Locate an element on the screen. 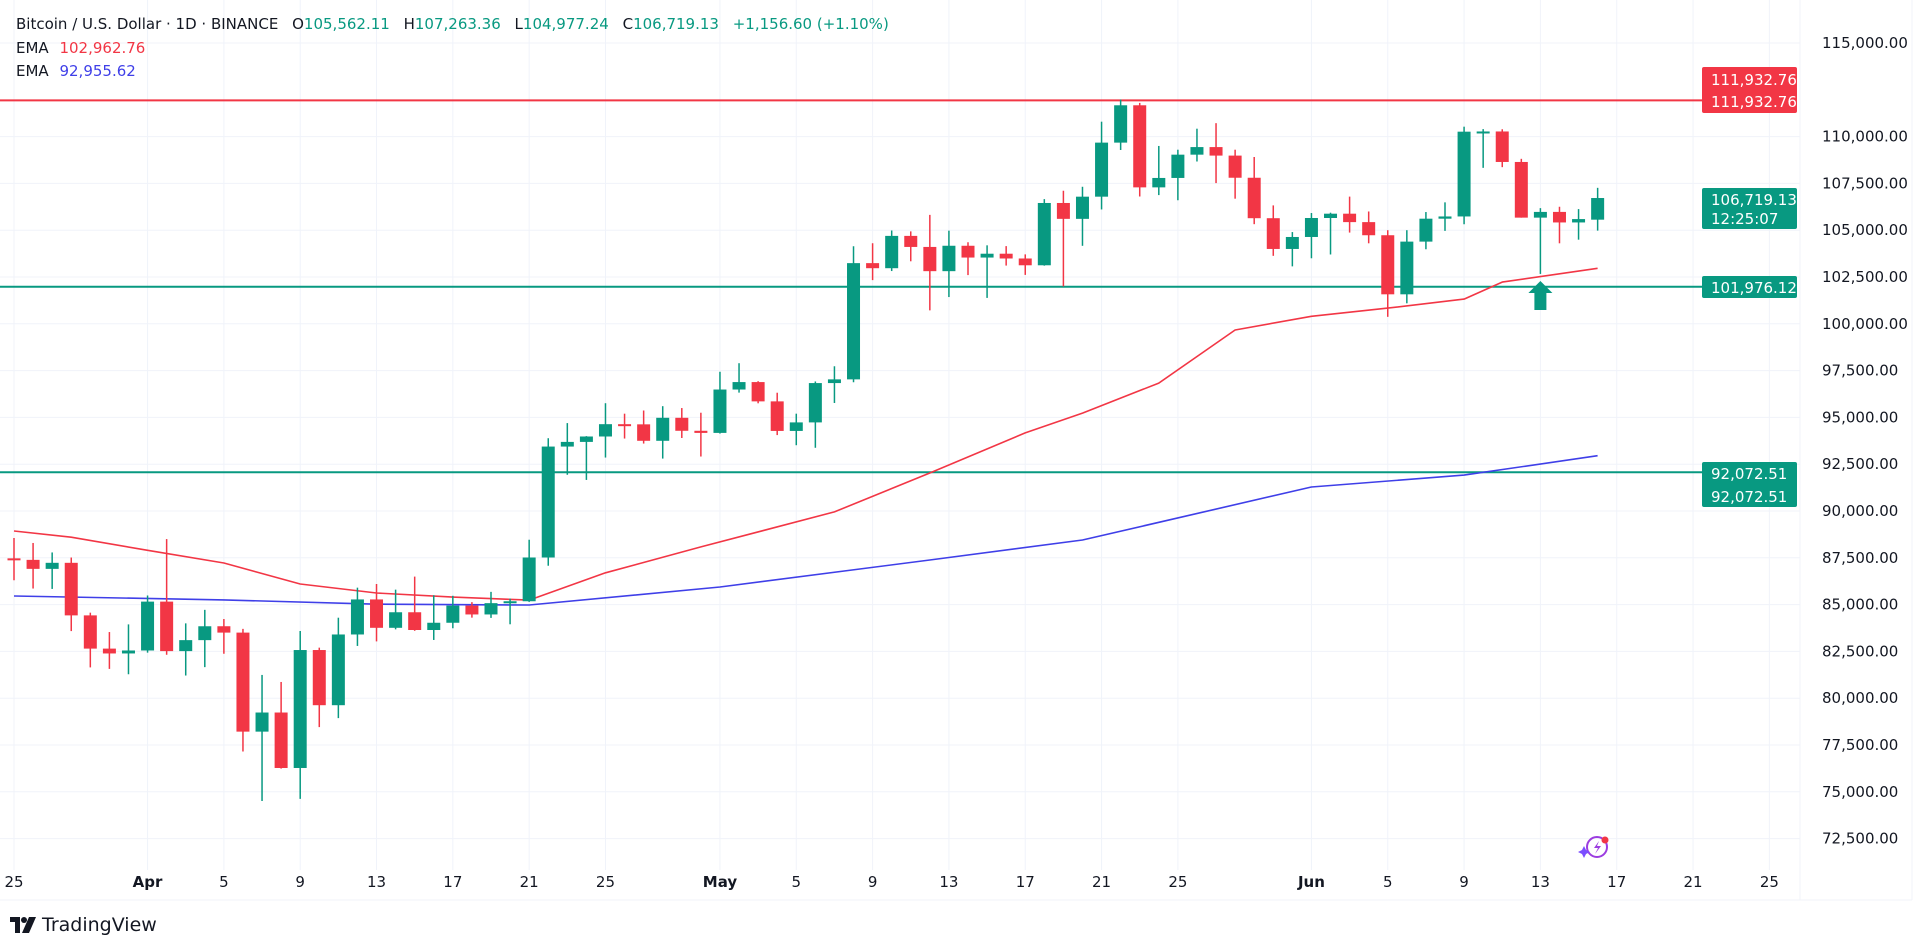 This screenshot has width=1920, height=939. ema-legend-2: EMA 92,955.62 is located at coordinates (76, 71).